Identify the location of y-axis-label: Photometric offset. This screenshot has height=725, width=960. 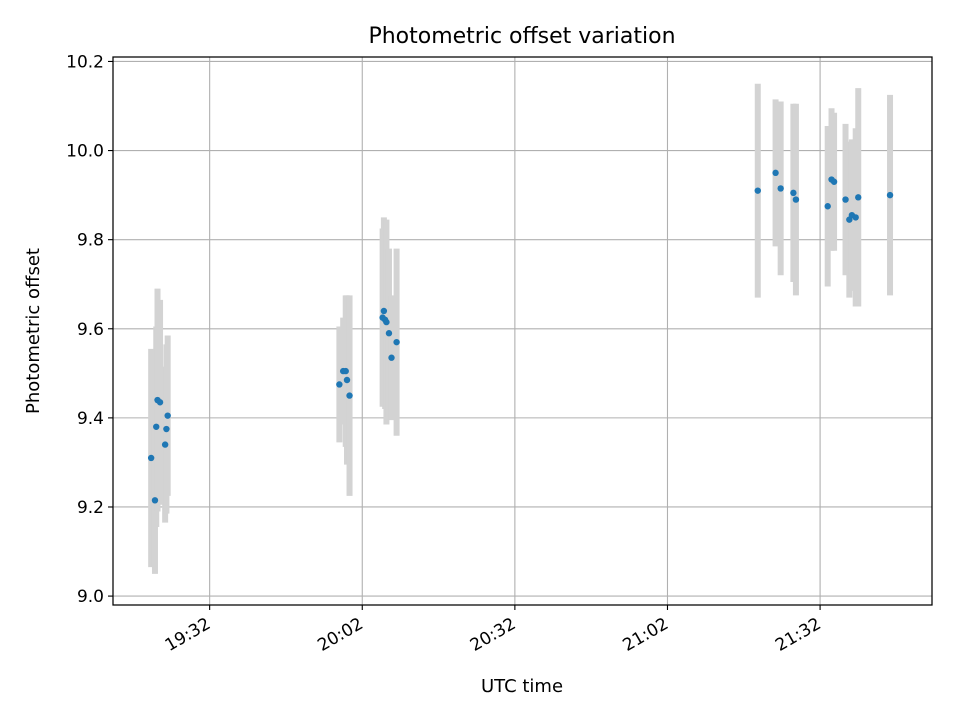
(33, 331).